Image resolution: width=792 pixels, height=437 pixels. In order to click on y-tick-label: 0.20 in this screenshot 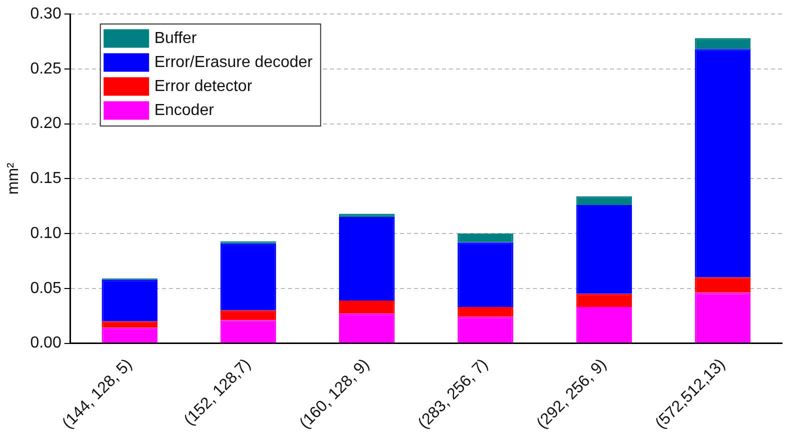, I will do `click(46, 123)`.